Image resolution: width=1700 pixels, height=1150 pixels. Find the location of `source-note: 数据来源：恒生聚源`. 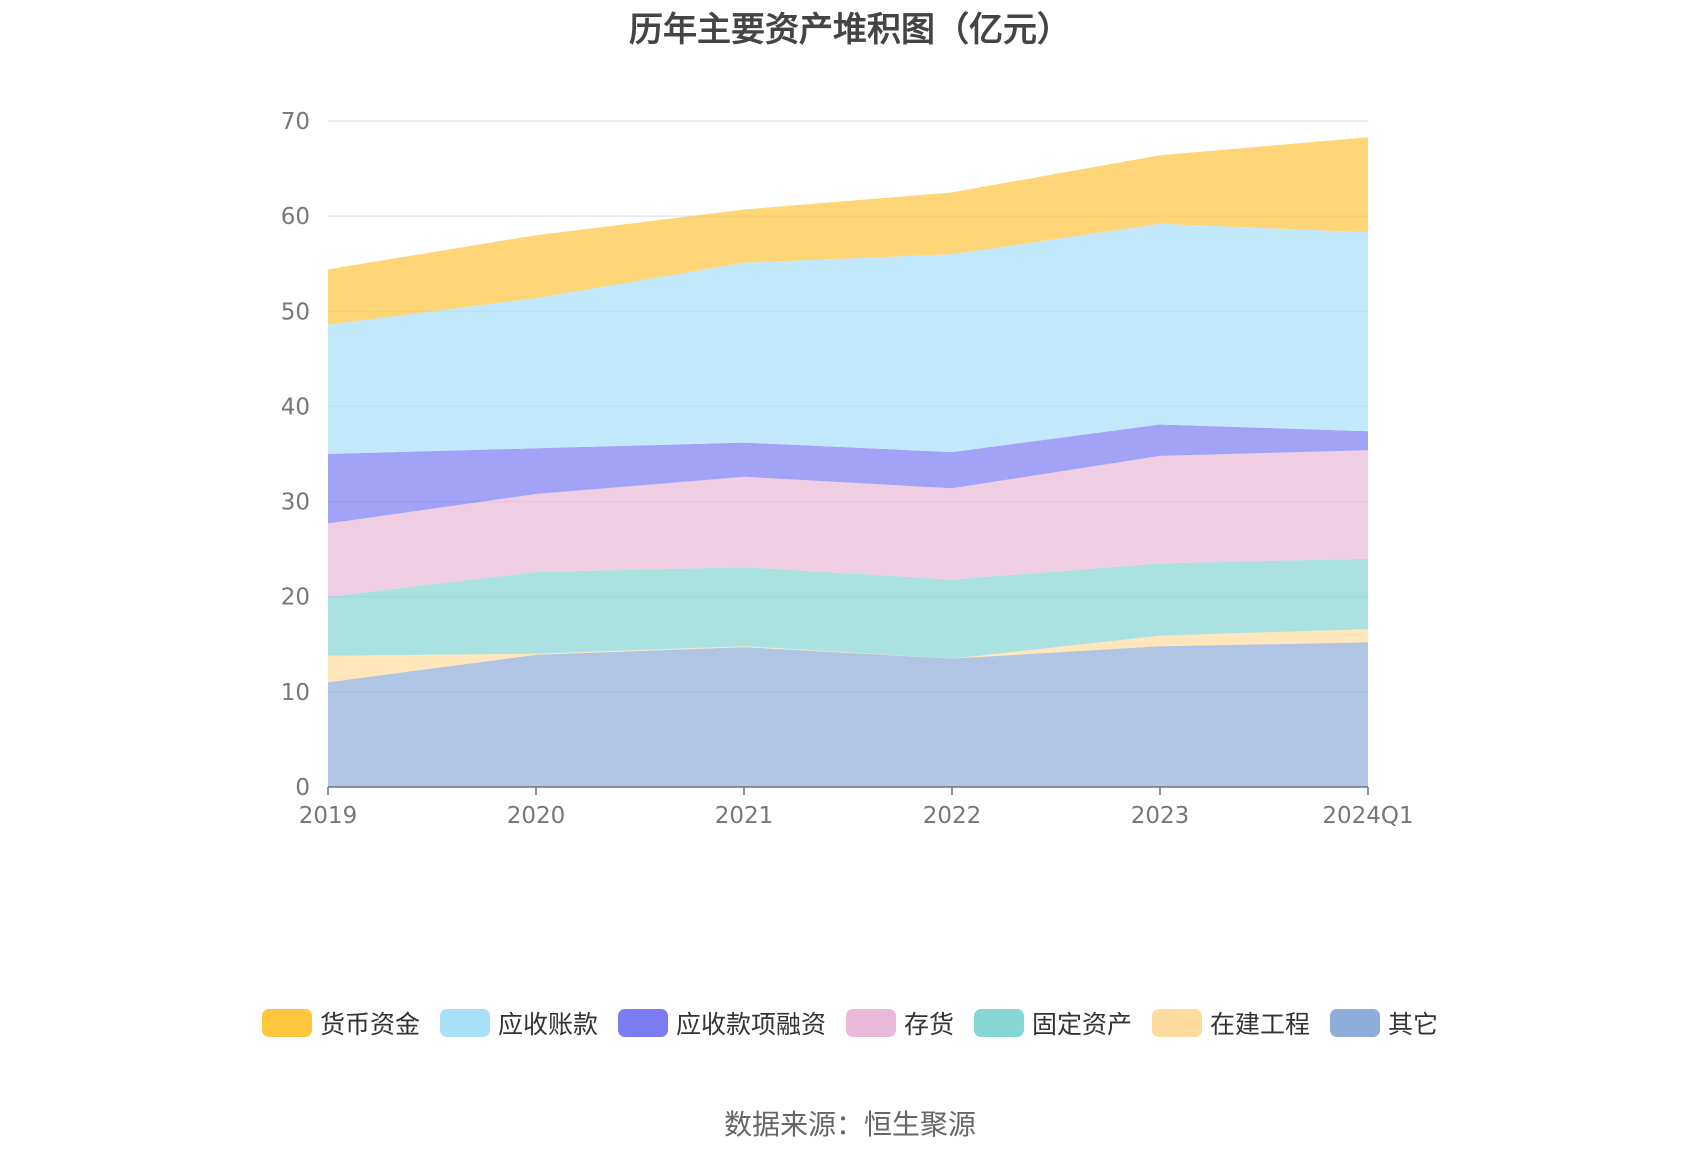

source-note: 数据来源：恒生聚源 is located at coordinates (849, 1124).